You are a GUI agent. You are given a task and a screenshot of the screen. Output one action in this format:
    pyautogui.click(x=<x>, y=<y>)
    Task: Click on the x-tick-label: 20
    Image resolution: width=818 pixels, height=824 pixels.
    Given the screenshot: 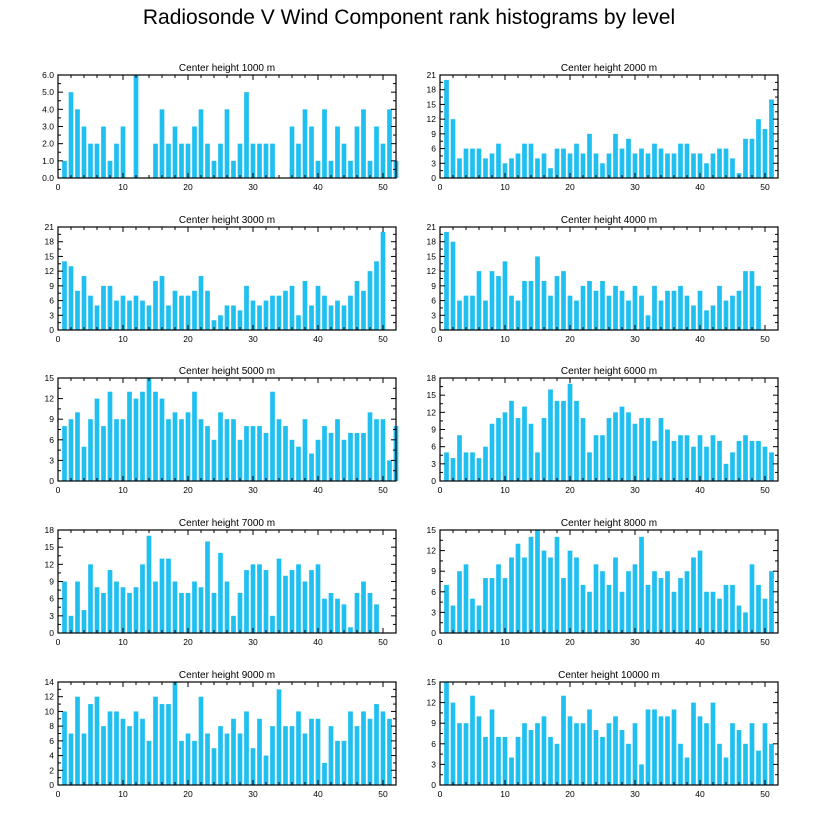 What is the action you would take?
    pyautogui.click(x=188, y=490)
    